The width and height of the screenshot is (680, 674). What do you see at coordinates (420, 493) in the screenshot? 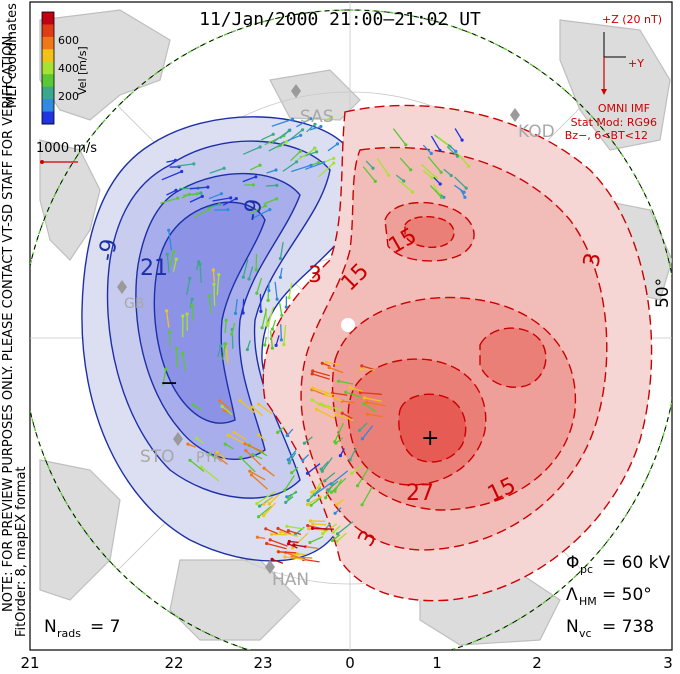
I see `contour-label-pos-4: 27` at bounding box center [420, 493].